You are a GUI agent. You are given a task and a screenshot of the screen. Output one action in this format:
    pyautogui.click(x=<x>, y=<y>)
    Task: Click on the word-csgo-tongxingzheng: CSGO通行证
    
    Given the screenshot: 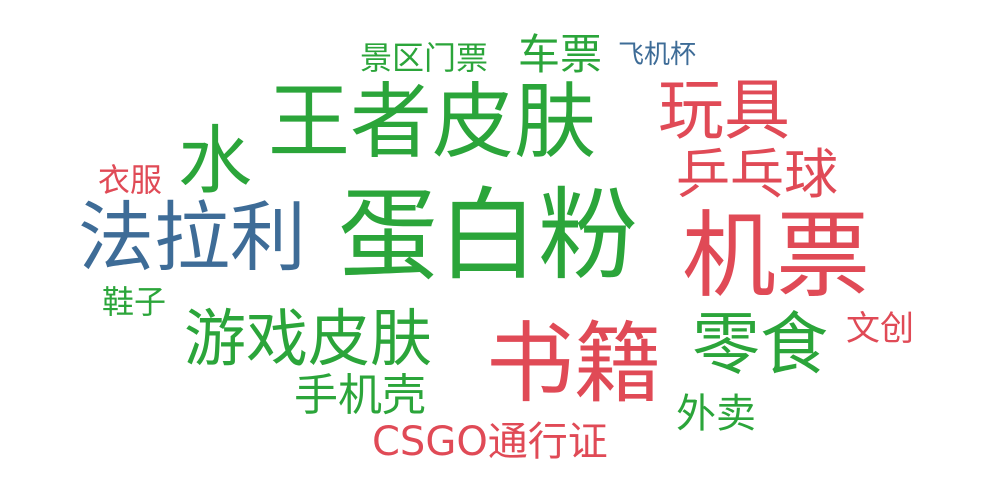 What is the action you would take?
    pyautogui.click(x=490, y=442)
    